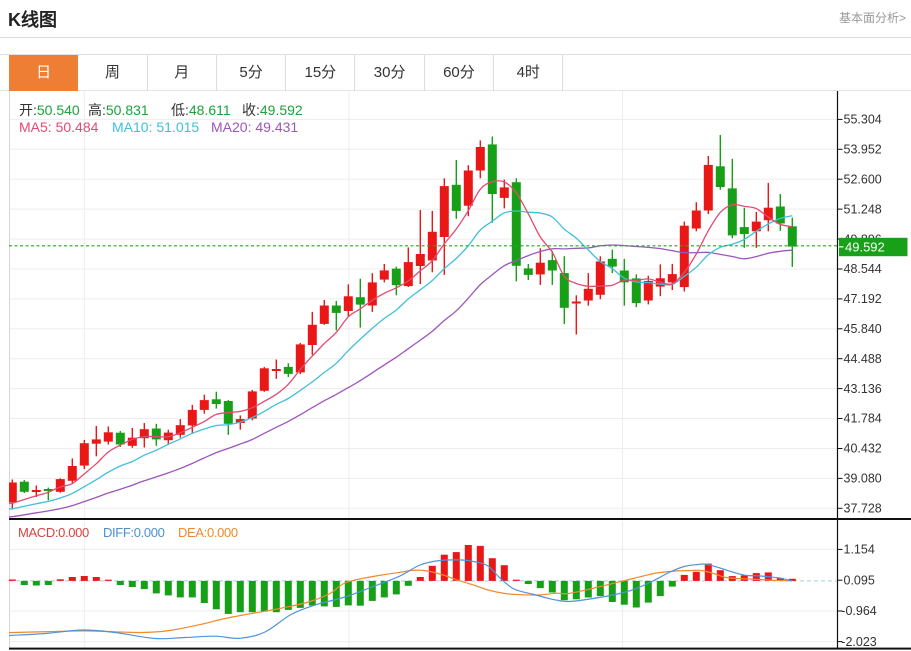  What do you see at coordinates (863, 150) in the screenshot?
I see `svg-text: 53.952` at bounding box center [863, 150].